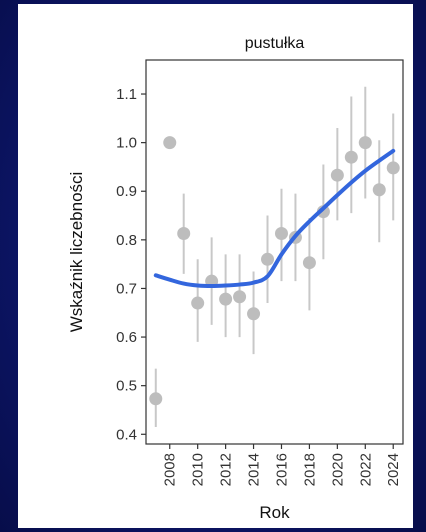 Image resolution: width=426 pixels, height=532 pixels. What do you see at coordinates (309, 469) in the screenshot?
I see `x-tick-label-2018: 2018` at bounding box center [309, 469].